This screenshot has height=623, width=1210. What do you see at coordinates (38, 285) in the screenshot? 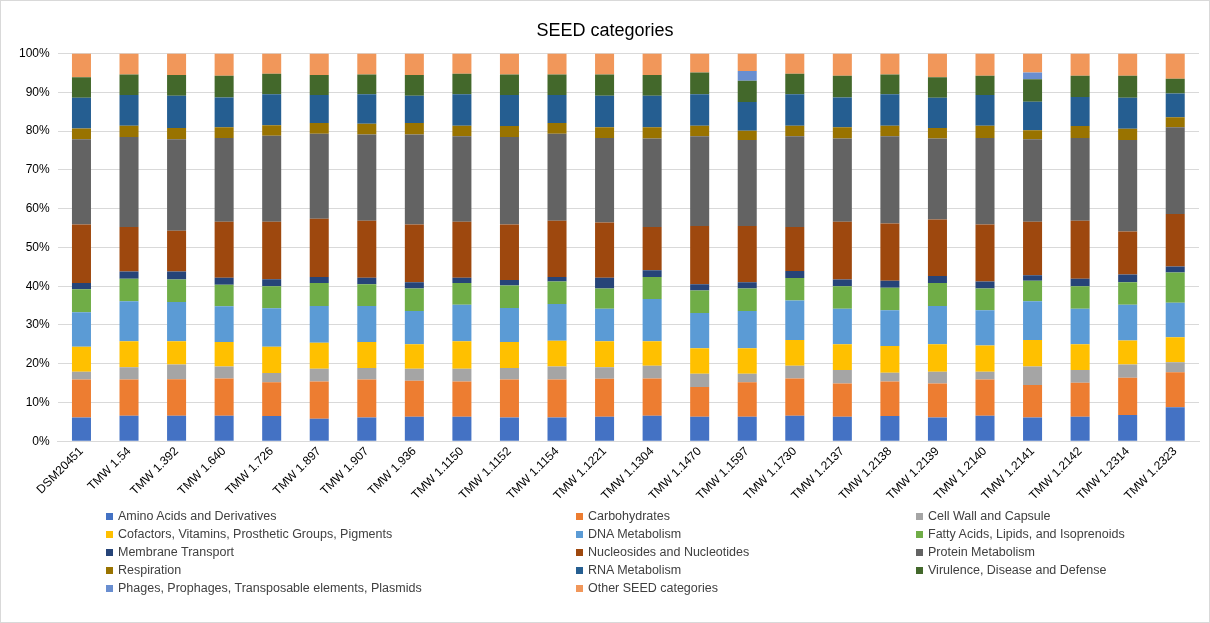
I see `y-tick-label: 40%` at bounding box center [38, 285].